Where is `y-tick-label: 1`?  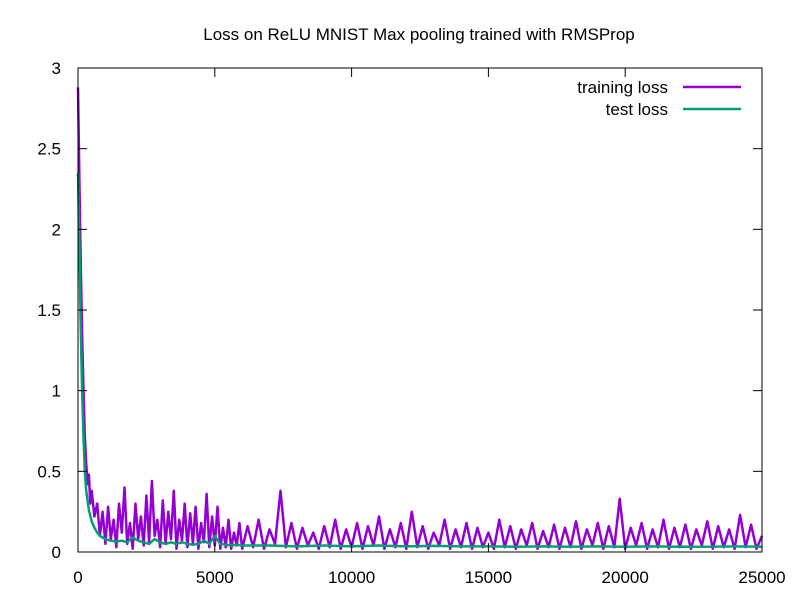
y-tick-label: 1 is located at coordinates (56, 391).